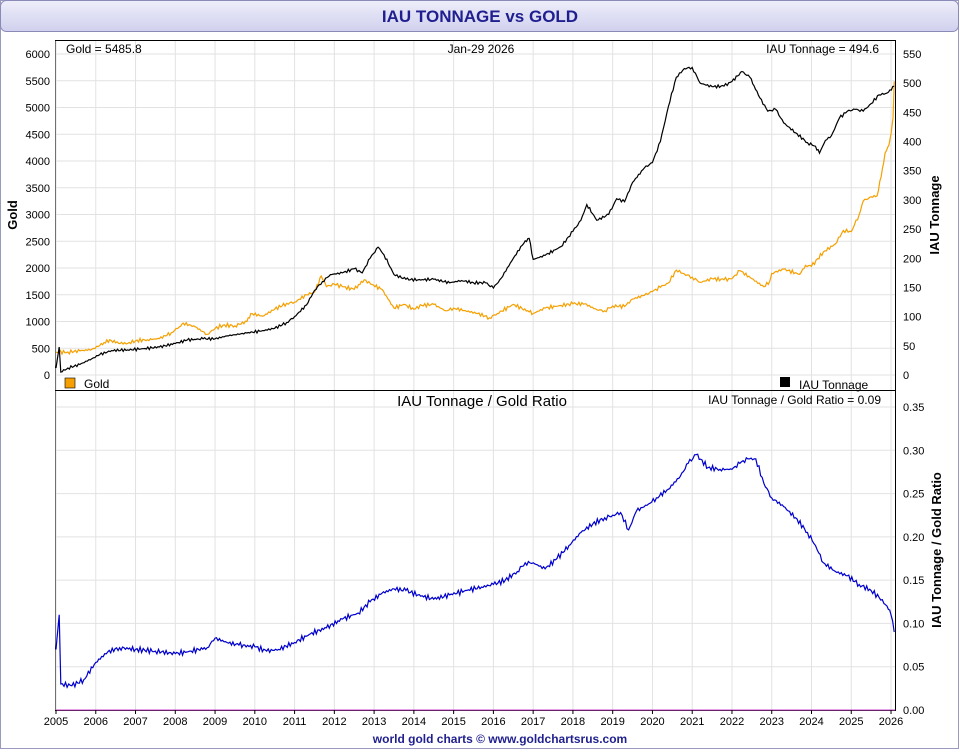 This screenshot has width=960, height=755. Describe the element at coordinates (47, 376) in the screenshot. I see `gold-y-tick-label: 0` at that location.